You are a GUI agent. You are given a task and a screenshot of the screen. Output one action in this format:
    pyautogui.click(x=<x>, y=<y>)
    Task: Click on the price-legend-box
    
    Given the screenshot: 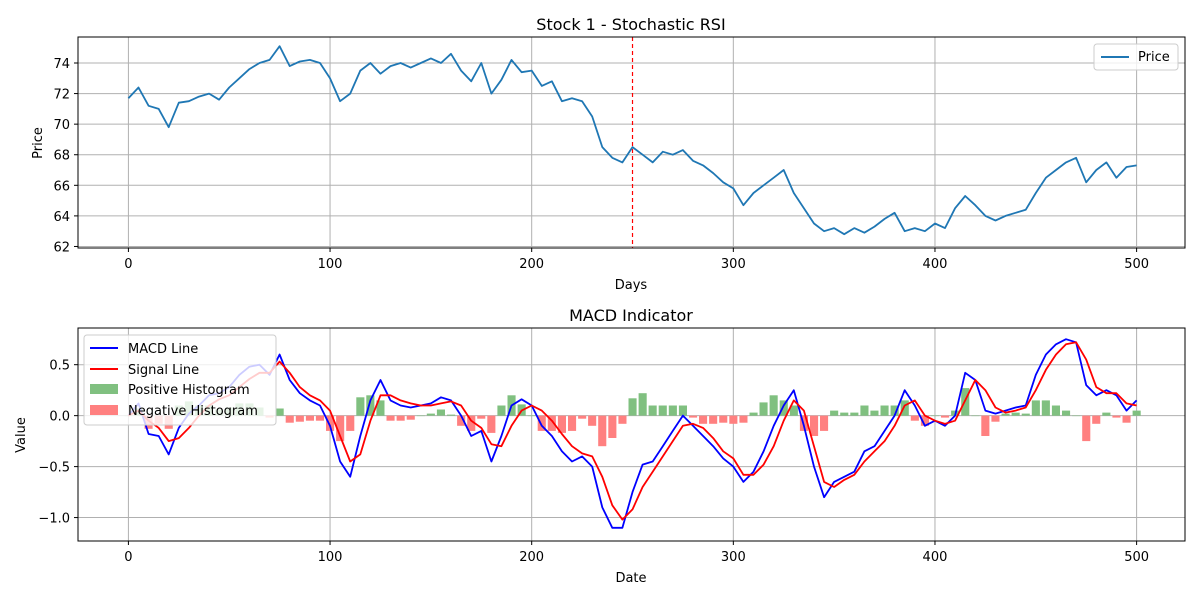 What is the action you would take?
    pyautogui.click(x=1136, y=57)
    